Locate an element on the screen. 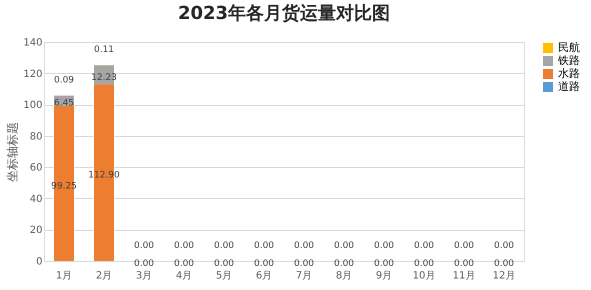  x-tick-label: 1月 is located at coordinates (64, 276).